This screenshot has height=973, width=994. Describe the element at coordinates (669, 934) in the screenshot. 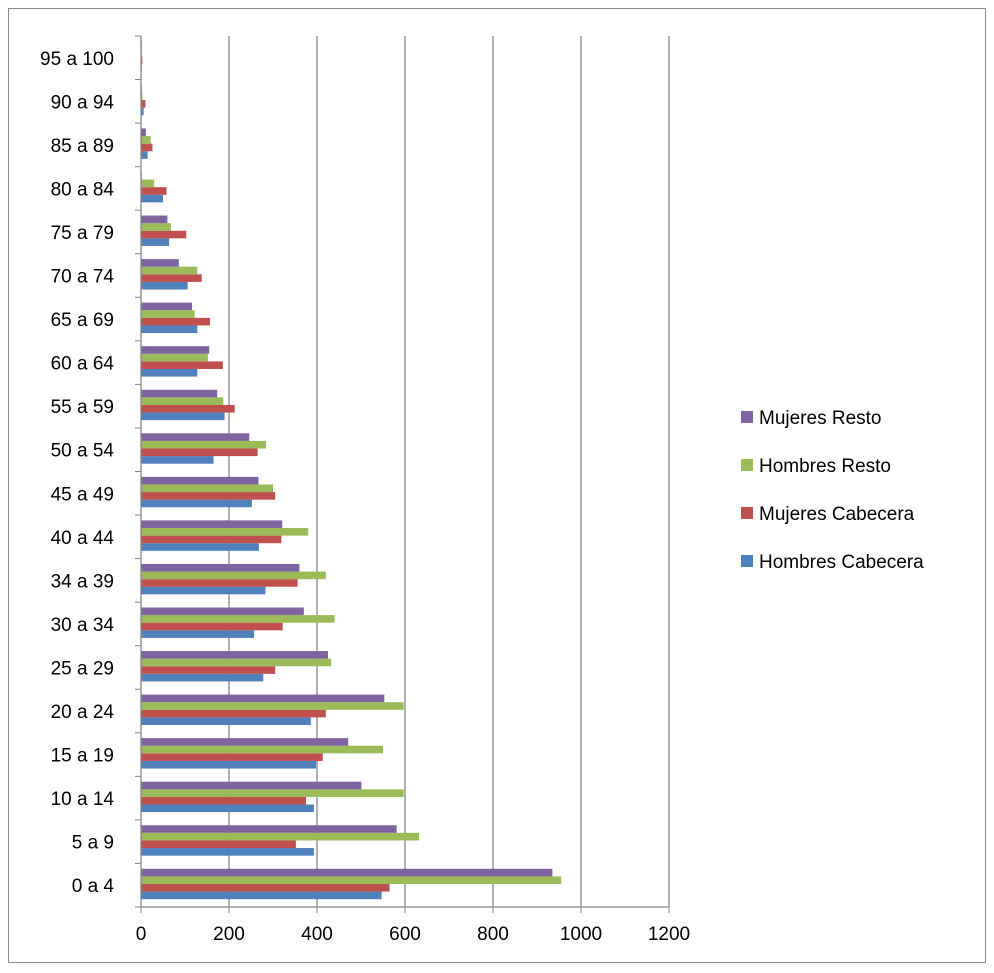

I see `x-tick-label: 1200` at that location.